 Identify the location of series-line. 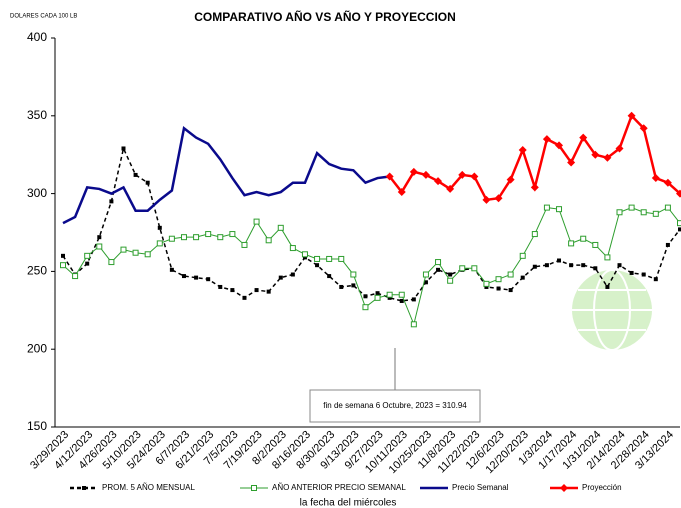
(226, 175).